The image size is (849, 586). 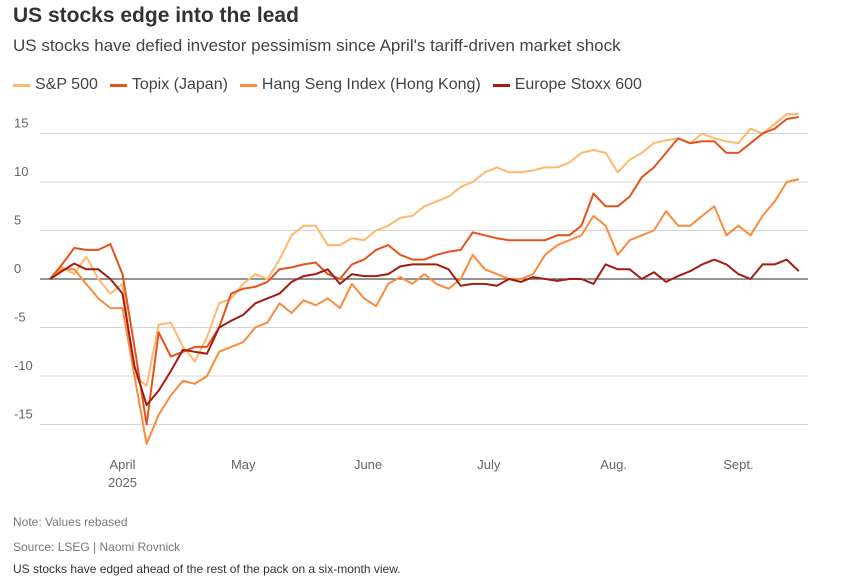 I want to click on x-tick-sublabel: 2025, so click(x=122, y=482).